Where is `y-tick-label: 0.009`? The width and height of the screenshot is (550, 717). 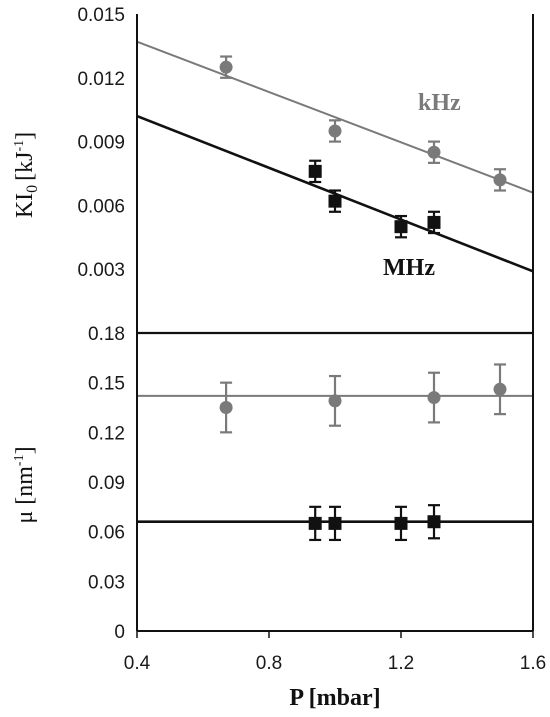
y-tick-label: 0.009 is located at coordinates (101, 143).